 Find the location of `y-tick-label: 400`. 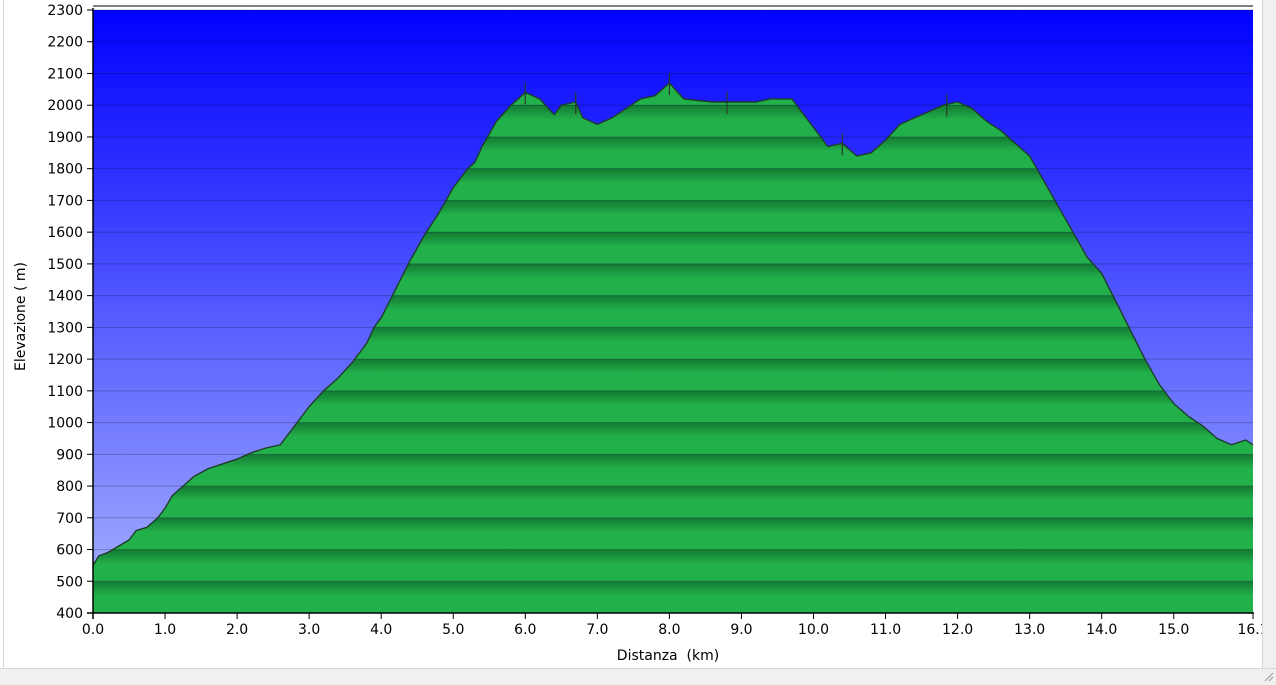

y-tick-label: 400 is located at coordinates (69, 614).